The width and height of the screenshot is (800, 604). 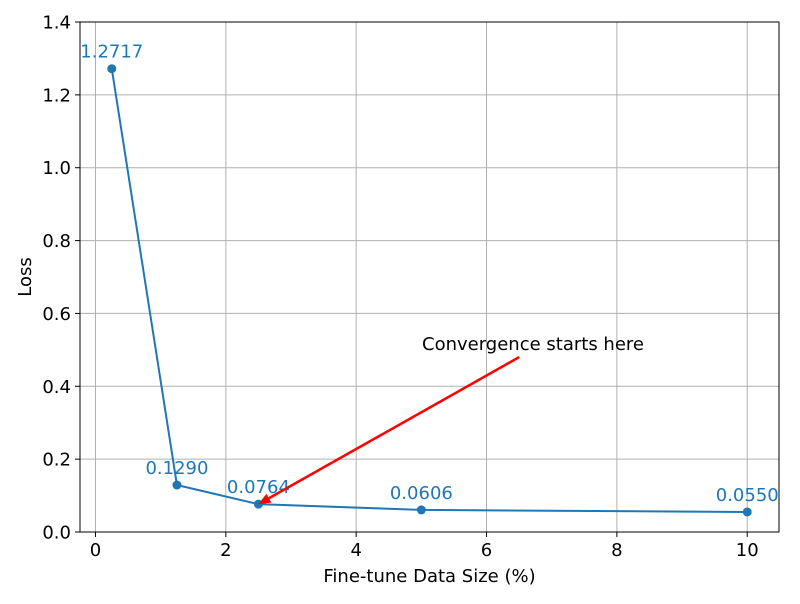 What do you see at coordinates (225, 550) in the screenshot?
I see `x-tick-label: 2` at bounding box center [225, 550].